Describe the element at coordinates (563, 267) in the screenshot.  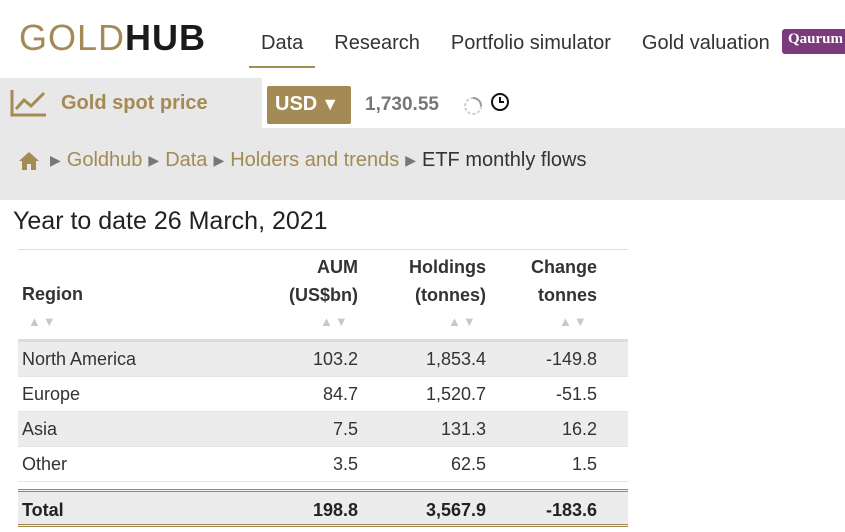
I see `header-change-line1: Change` at that location.